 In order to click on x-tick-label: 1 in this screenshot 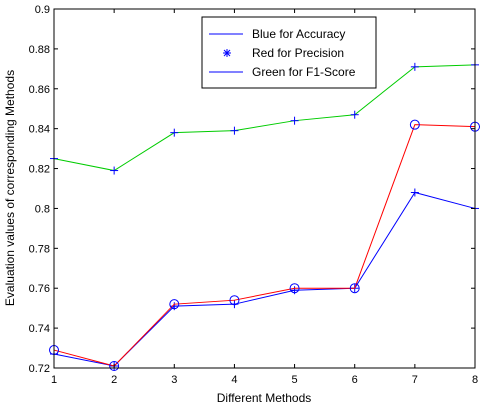, I will do `click(54, 380)`.